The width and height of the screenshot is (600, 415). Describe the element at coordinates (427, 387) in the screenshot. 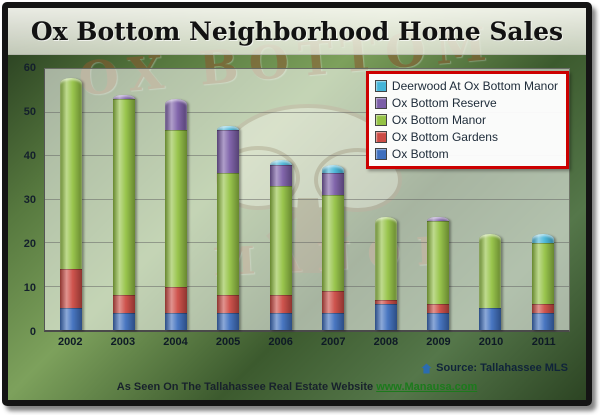

I see `manausa-link: www.Manausa.com` at that location.